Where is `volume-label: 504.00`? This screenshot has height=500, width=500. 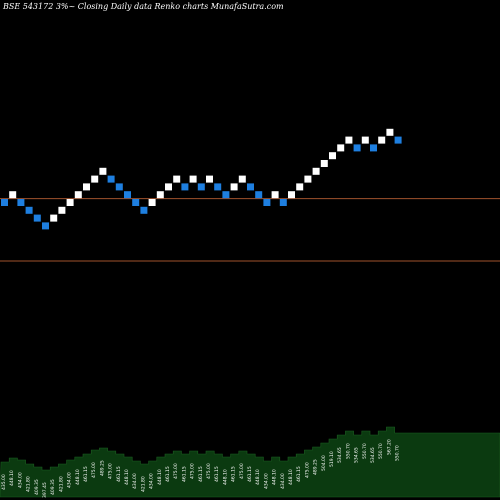 volume-label: 504.00 is located at coordinates (324, 463).